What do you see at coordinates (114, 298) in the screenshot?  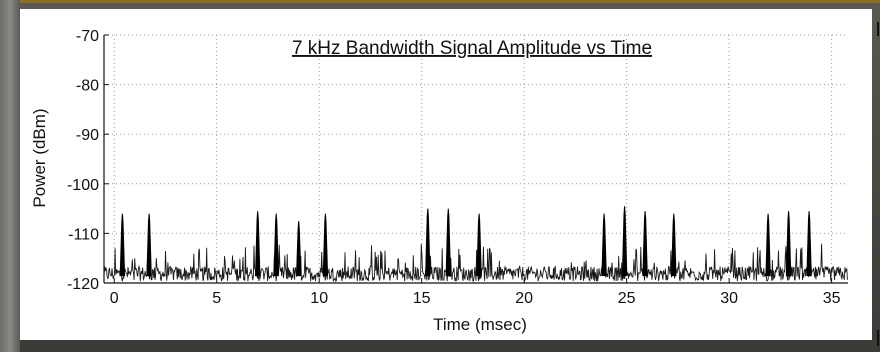 I see `x-tick-label-0: 0` at bounding box center [114, 298].